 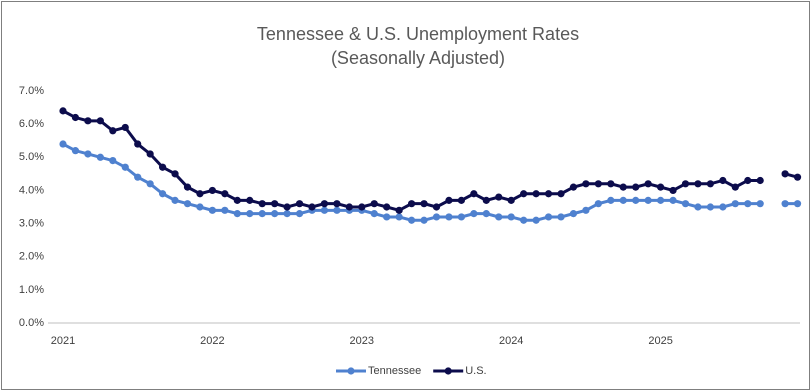 I want to click on y-tick-label: 3.0%, so click(x=31, y=223).